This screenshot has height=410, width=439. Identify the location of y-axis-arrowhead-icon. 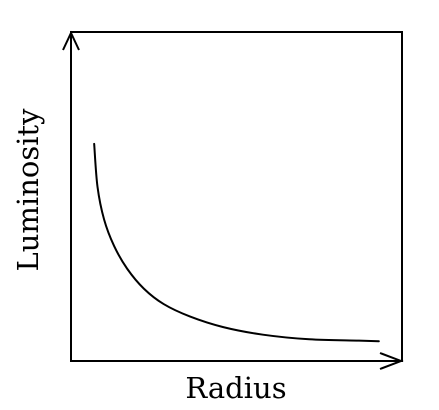
(71, 40).